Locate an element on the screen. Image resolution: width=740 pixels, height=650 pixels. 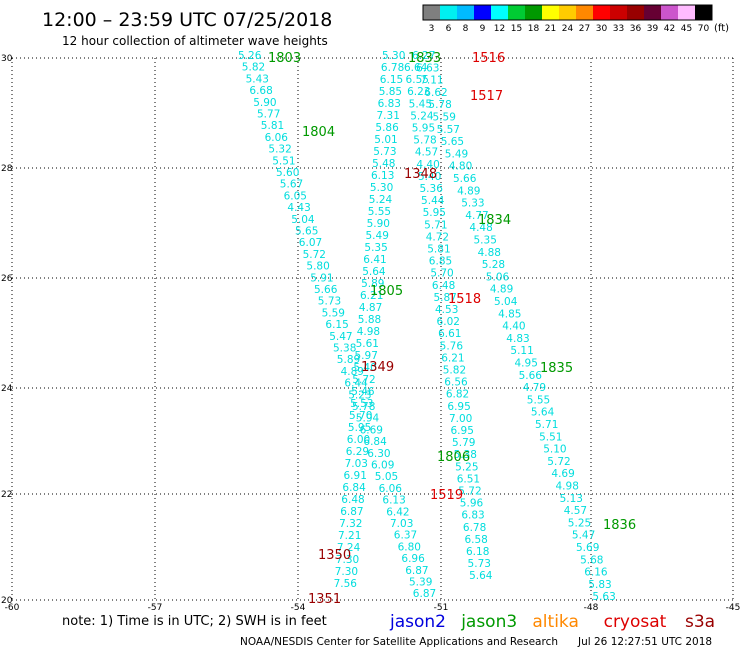
colorbar-tick-label: 42 is located at coordinates (669, 29).